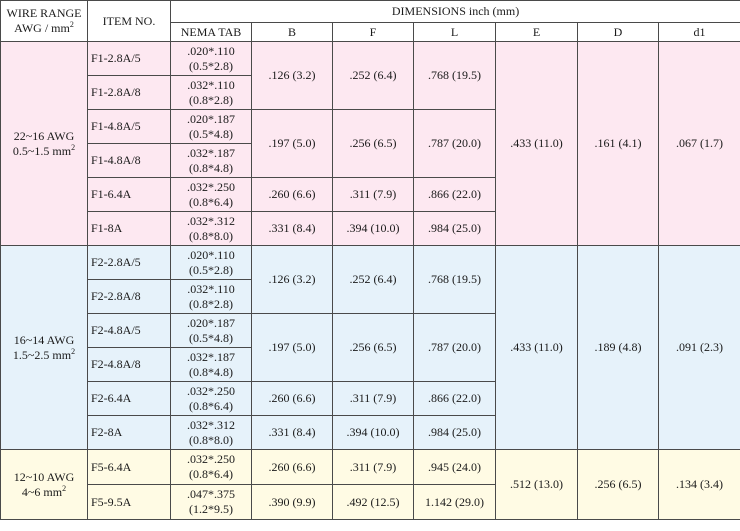 The height and width of the screenshot is (531, 740). Describe the element at coordinates (618, 347) in the screenshot. I see `dim-d-cell: .189 (4.8)` at that location.